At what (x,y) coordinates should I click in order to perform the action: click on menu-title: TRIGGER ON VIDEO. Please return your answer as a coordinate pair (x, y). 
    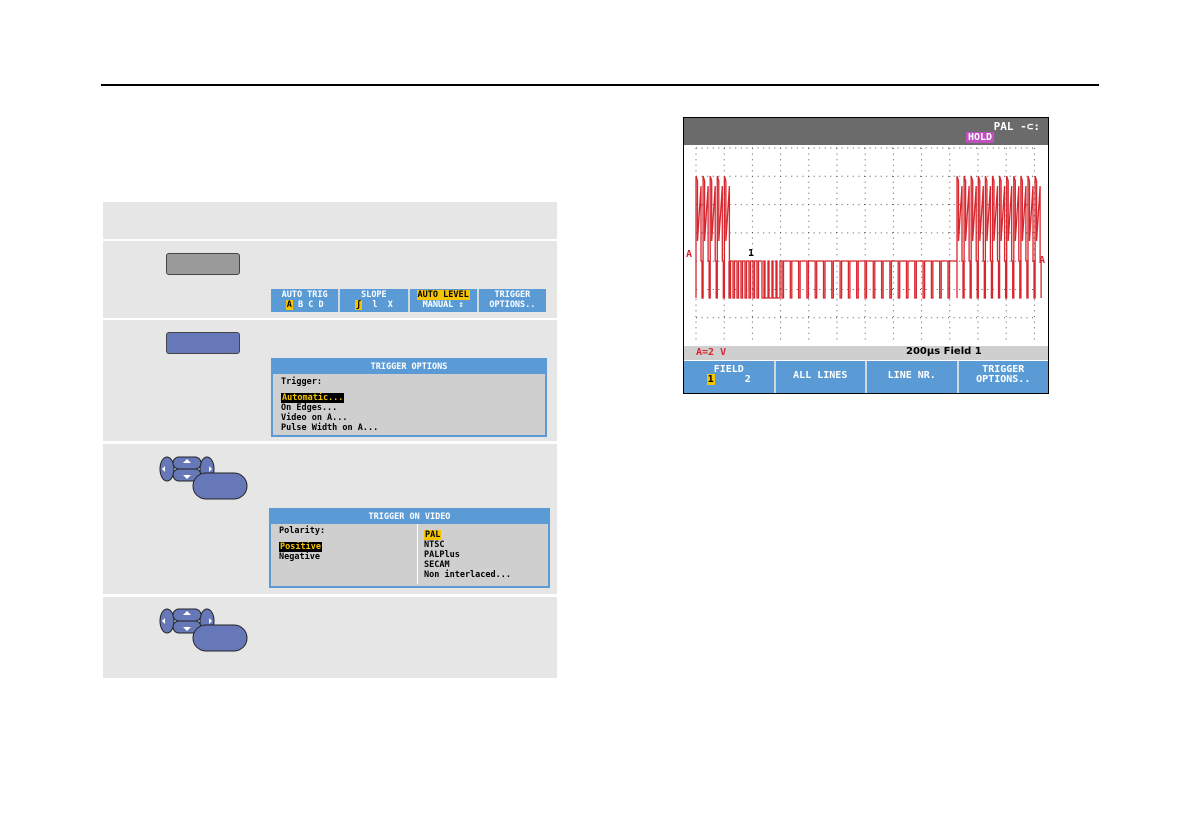
    Looking at the image, I should click on (409, 517).